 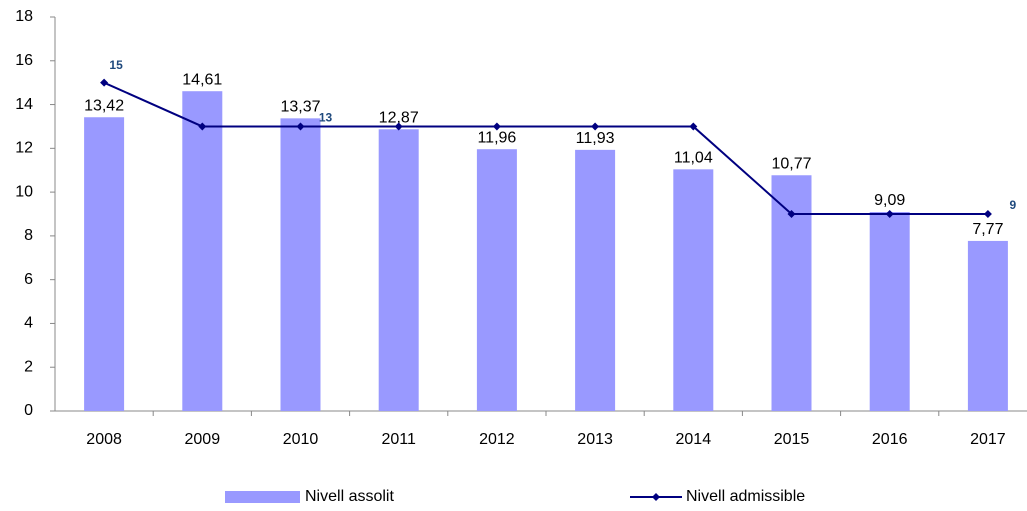 What do you see at coordinates (28, 323) in the screenshot?
I see `y-tick-label: 4` at bounding box center [28, 323].